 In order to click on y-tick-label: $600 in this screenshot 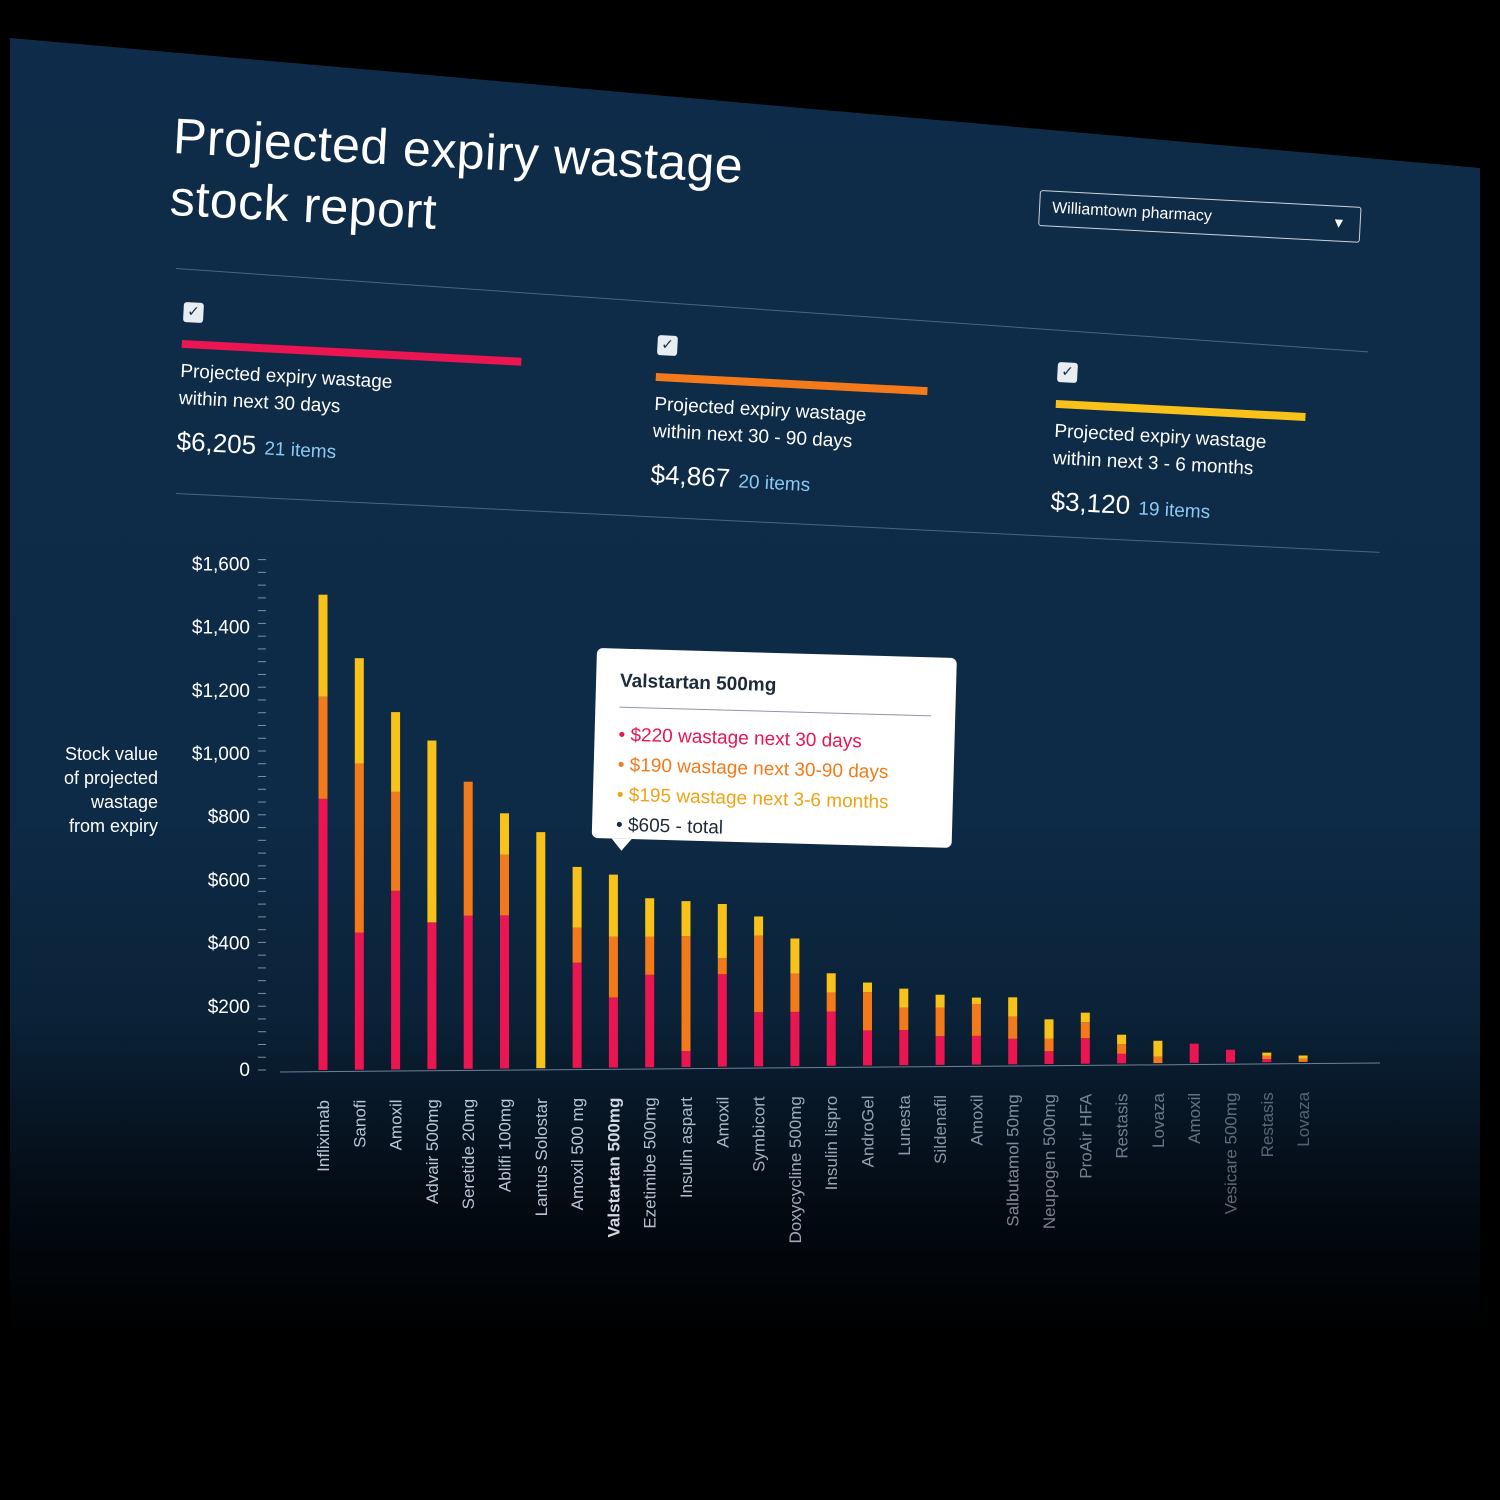, I will do `click(229, 880)`.